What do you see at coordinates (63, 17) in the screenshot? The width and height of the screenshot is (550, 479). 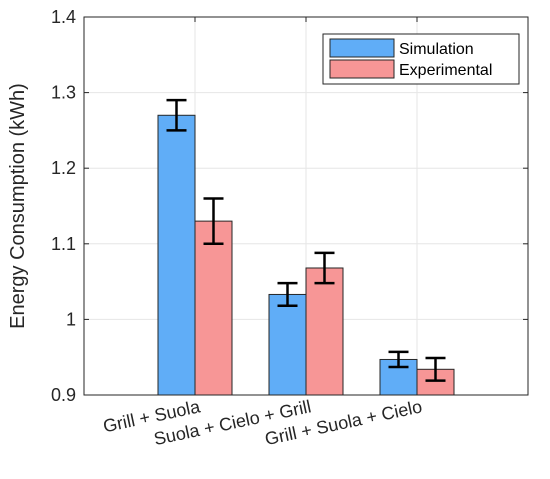 I see `y-tick-label: 1.4` at bounding box center [63, 17].